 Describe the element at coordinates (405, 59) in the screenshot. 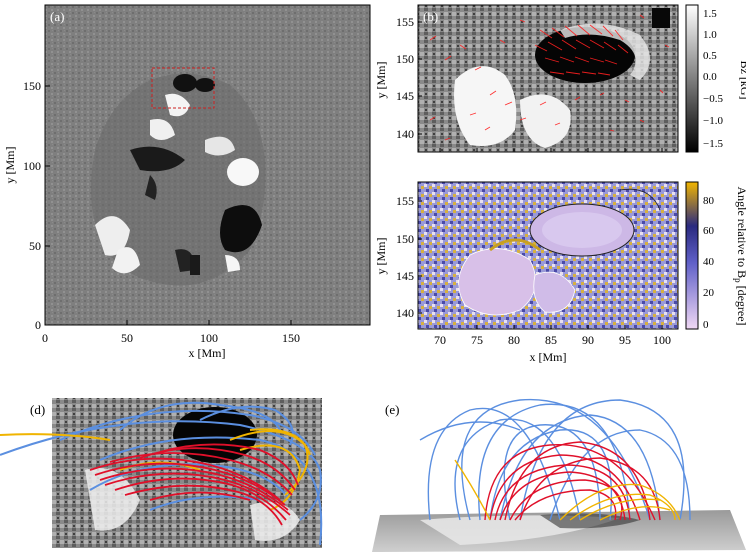

I see `panel-b-ytick: 150` at that location.